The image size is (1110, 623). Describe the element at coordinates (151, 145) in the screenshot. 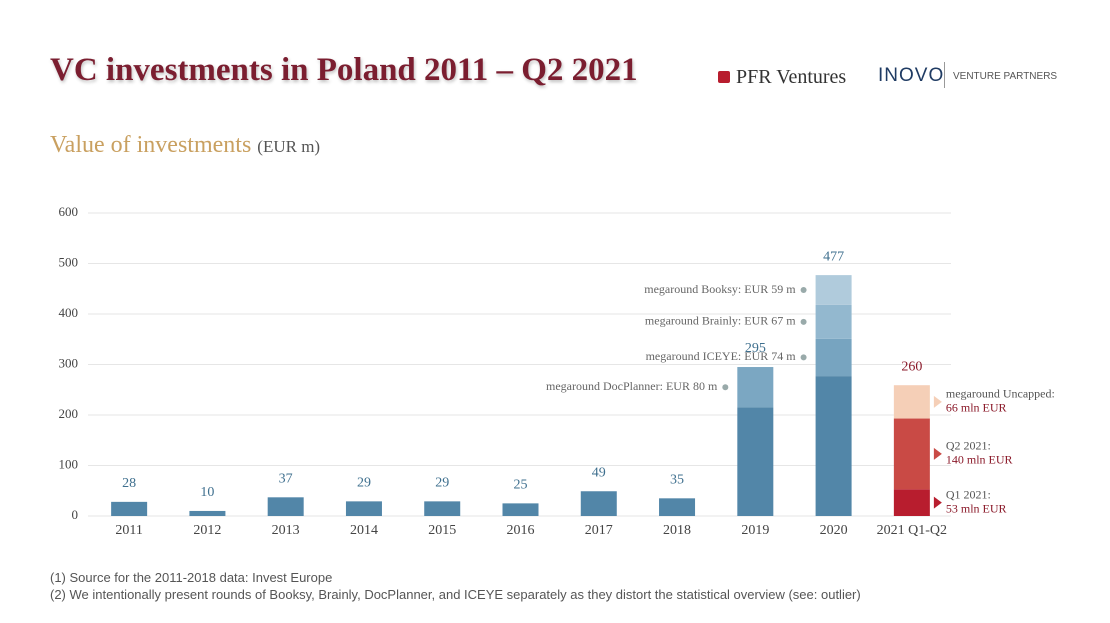

I see `chart-title-text: Value of investments` at that location.